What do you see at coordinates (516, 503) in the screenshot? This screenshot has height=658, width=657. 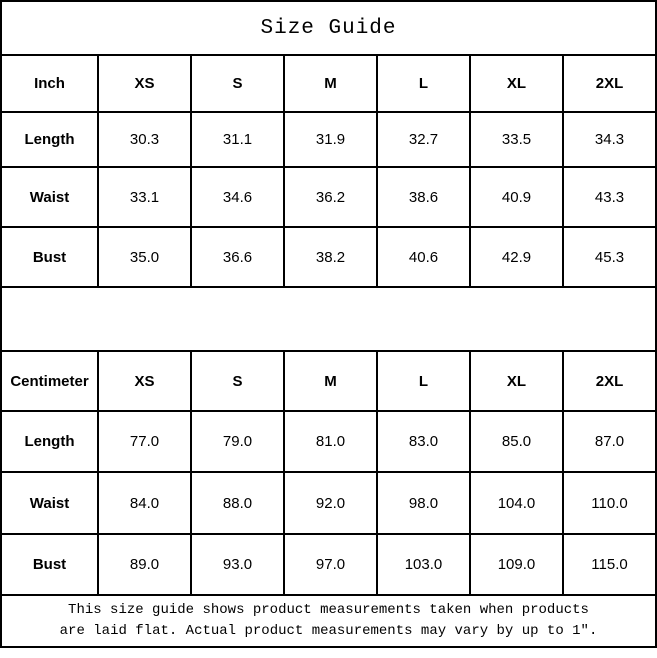 I see `cm-waist-xl: 104.0` at bounding box center [516, 503].